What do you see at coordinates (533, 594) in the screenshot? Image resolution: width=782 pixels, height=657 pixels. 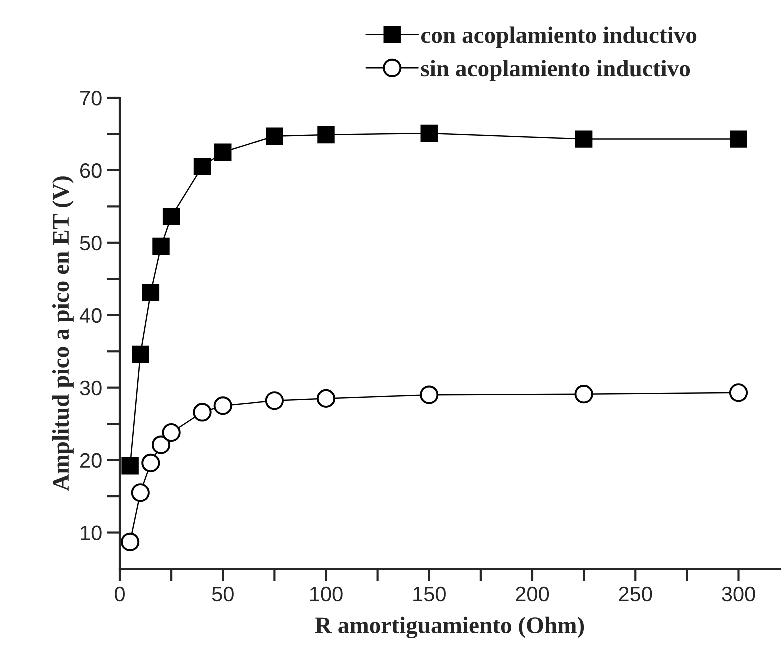 I see `x-tick-label: 200` at bounding box center [533, 594].